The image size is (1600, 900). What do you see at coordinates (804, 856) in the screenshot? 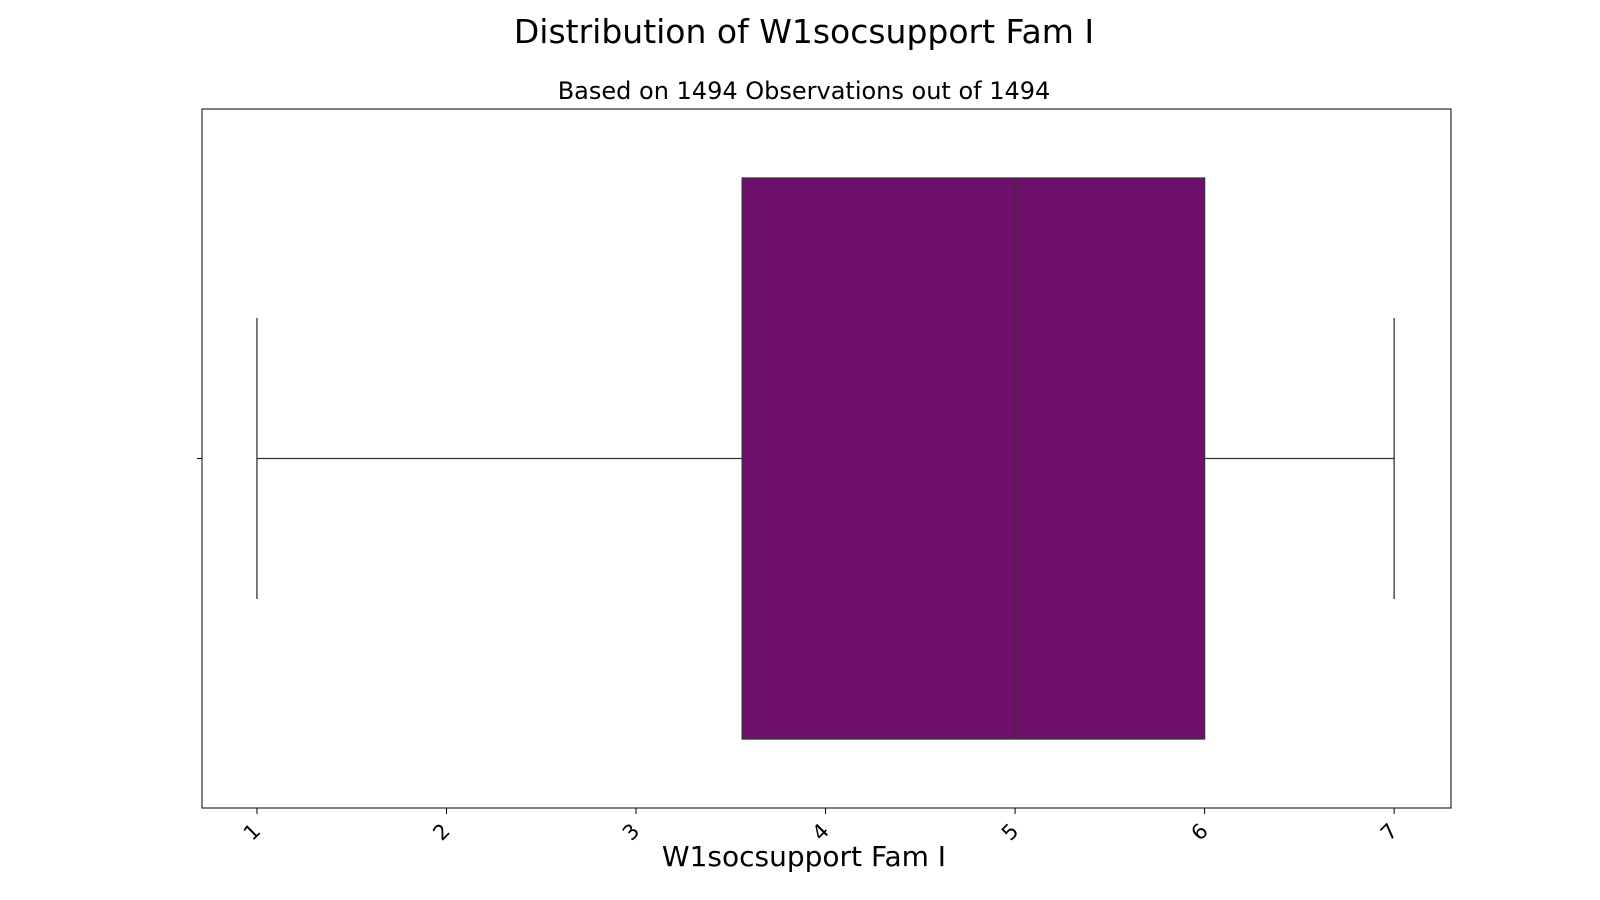
I see `x-axis-label: W1socsupport Fam I` at bounding box center [804, 856].